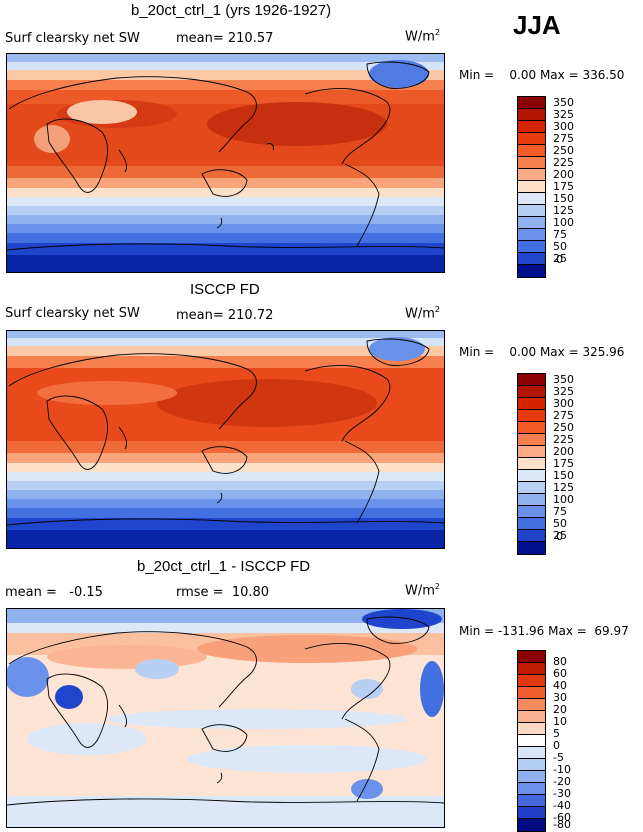 This screenshot has width=643, height=832. Describe the element at coordinates (563, 198) in the screenshot. I see `panel1-colorbar-tick: 150` at that location.